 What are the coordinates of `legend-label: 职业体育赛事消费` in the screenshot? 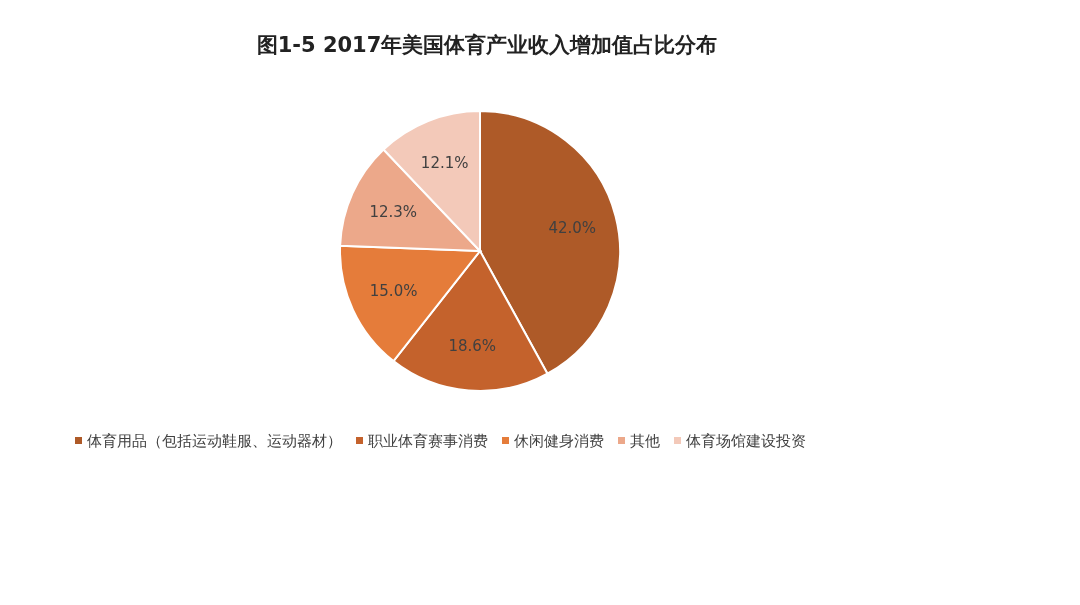 It's located at (428, 441).